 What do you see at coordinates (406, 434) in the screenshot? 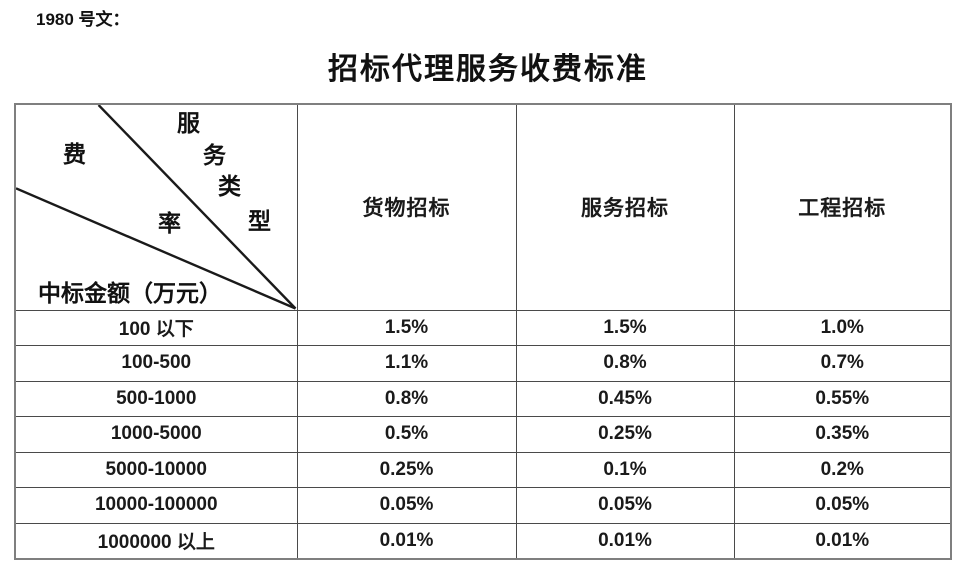
I see `fee-cell: 0.5%` at bounding box center [406, 434].